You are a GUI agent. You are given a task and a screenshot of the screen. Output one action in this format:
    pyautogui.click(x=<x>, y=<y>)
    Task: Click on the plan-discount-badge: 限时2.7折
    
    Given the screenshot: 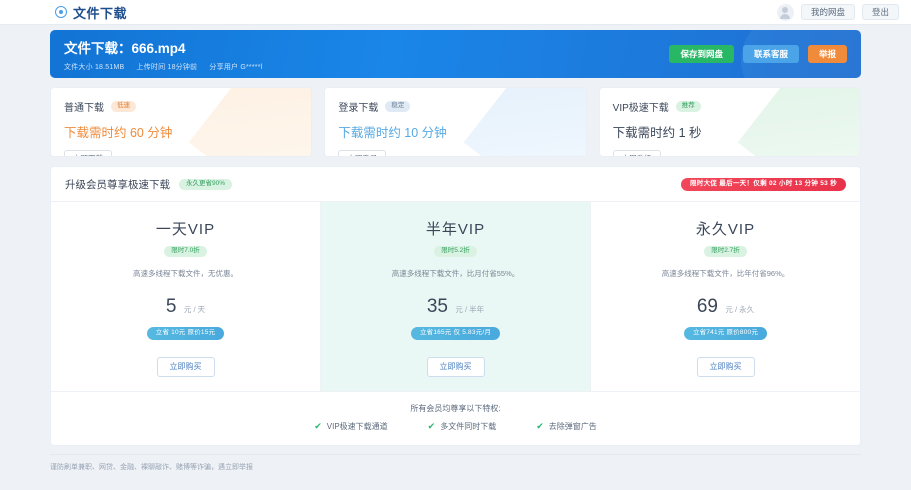 What is the action you would take?
    pyautogui.click(x=725, y=251)
    